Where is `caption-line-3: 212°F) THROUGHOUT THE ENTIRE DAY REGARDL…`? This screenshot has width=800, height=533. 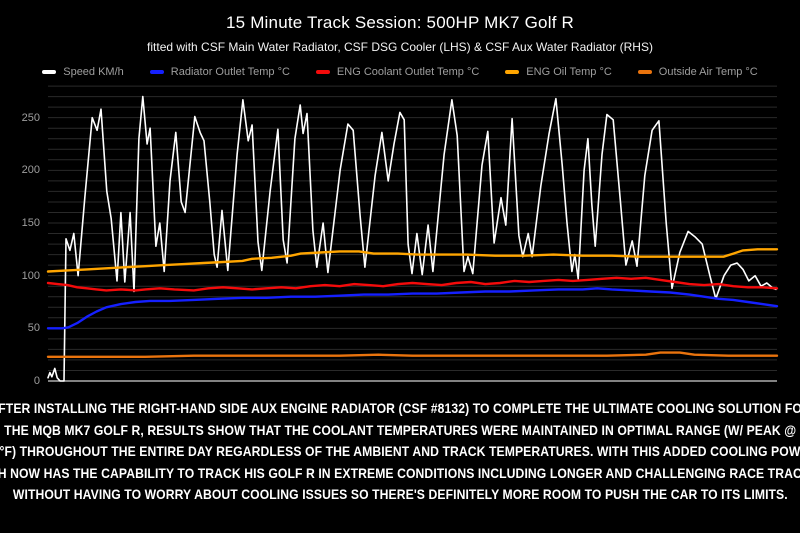 caption-line-3: 212°F) THROUGHOUT THE ENTIRE DAY REGARDL… is located at coordinates (400, 451).